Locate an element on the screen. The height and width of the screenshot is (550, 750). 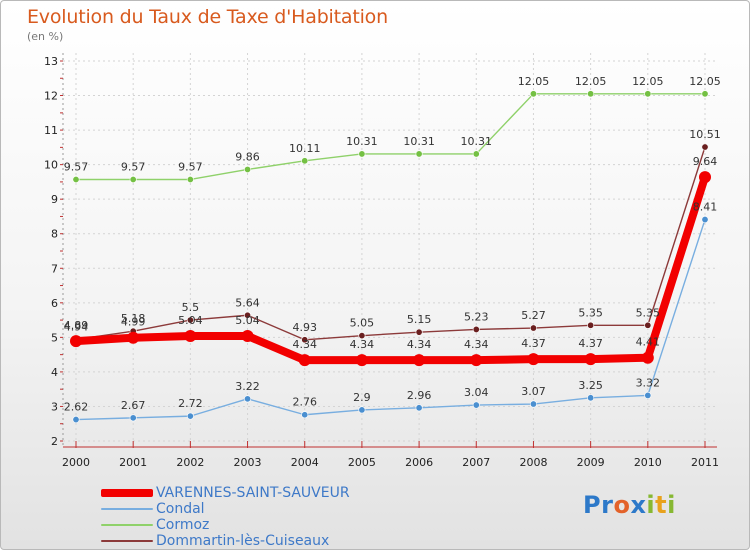
chart-title: Evolution du Taux de Taxe d'Habitation is located at coordinates (207, 17).